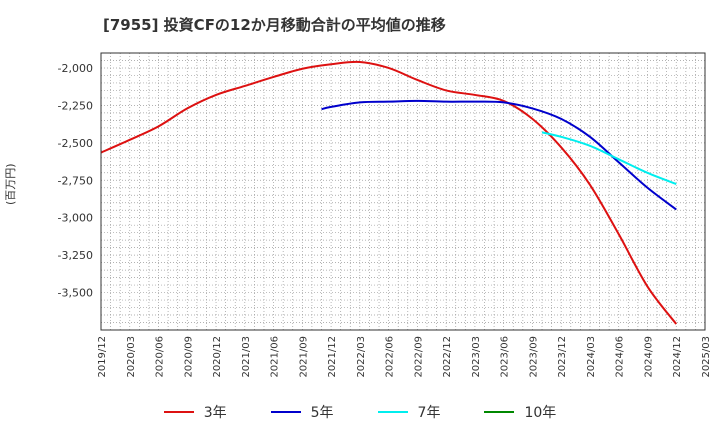  Describe the element at coordinates (303, 357) in the screenshot. I see `x-tick-label: 2021/09` at that location.